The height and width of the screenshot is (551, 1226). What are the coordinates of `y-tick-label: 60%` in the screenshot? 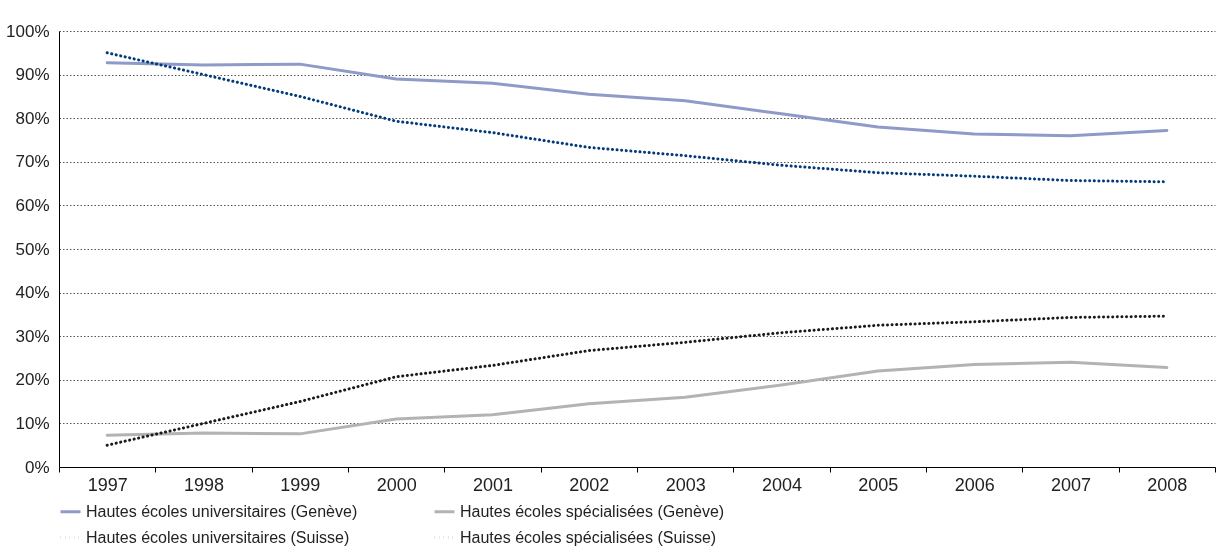 It's located at (32, 205).